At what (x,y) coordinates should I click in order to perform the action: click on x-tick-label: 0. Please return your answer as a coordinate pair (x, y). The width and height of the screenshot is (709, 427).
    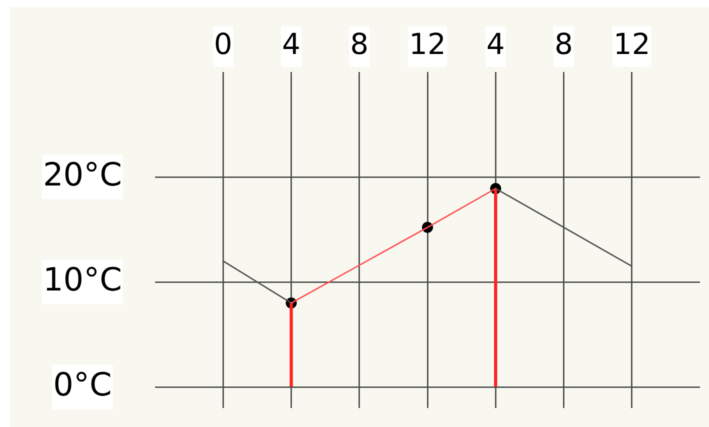
    Looking at the image, I should click on (223, 44).